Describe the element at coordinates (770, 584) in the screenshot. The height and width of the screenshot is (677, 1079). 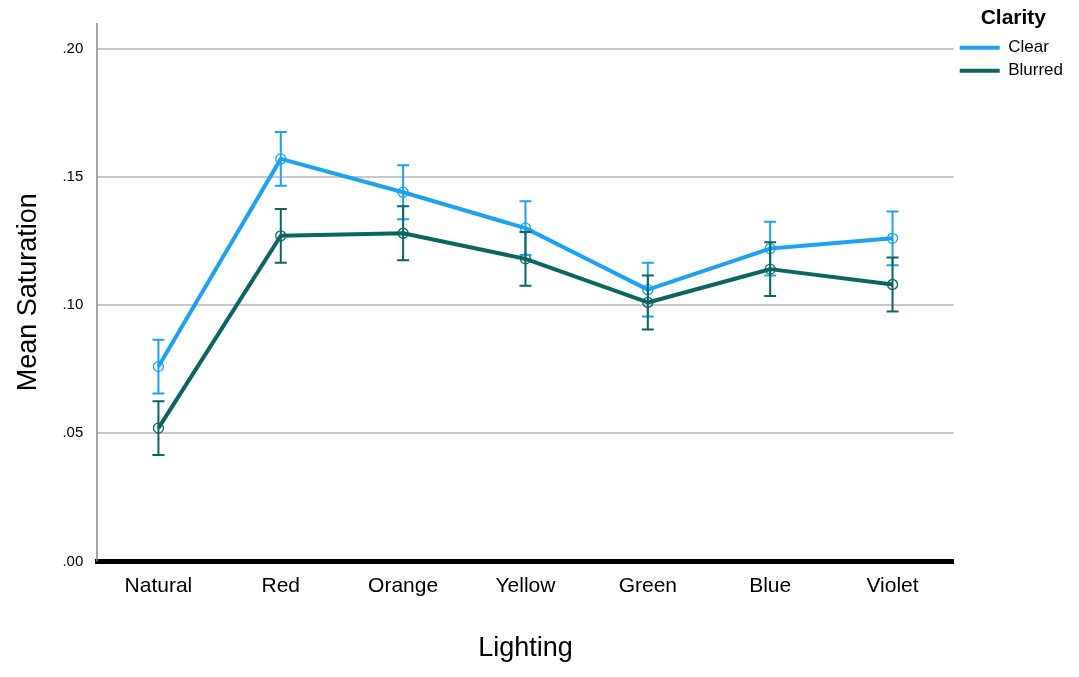
I see `x-tick-label: Blue` at that location.